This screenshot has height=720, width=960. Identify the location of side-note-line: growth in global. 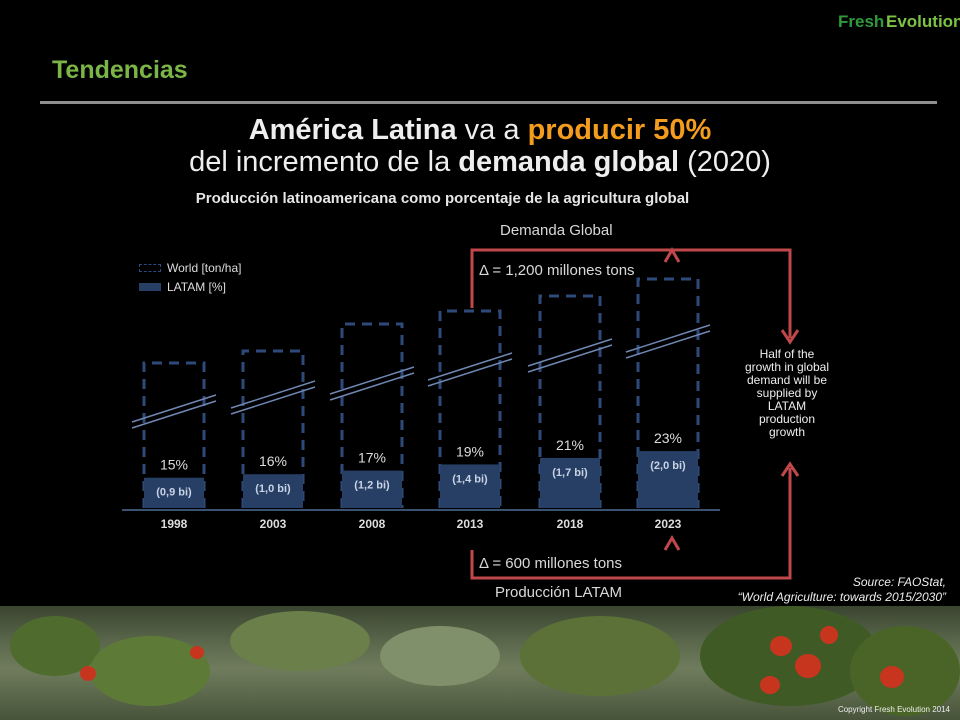
(787, 367).